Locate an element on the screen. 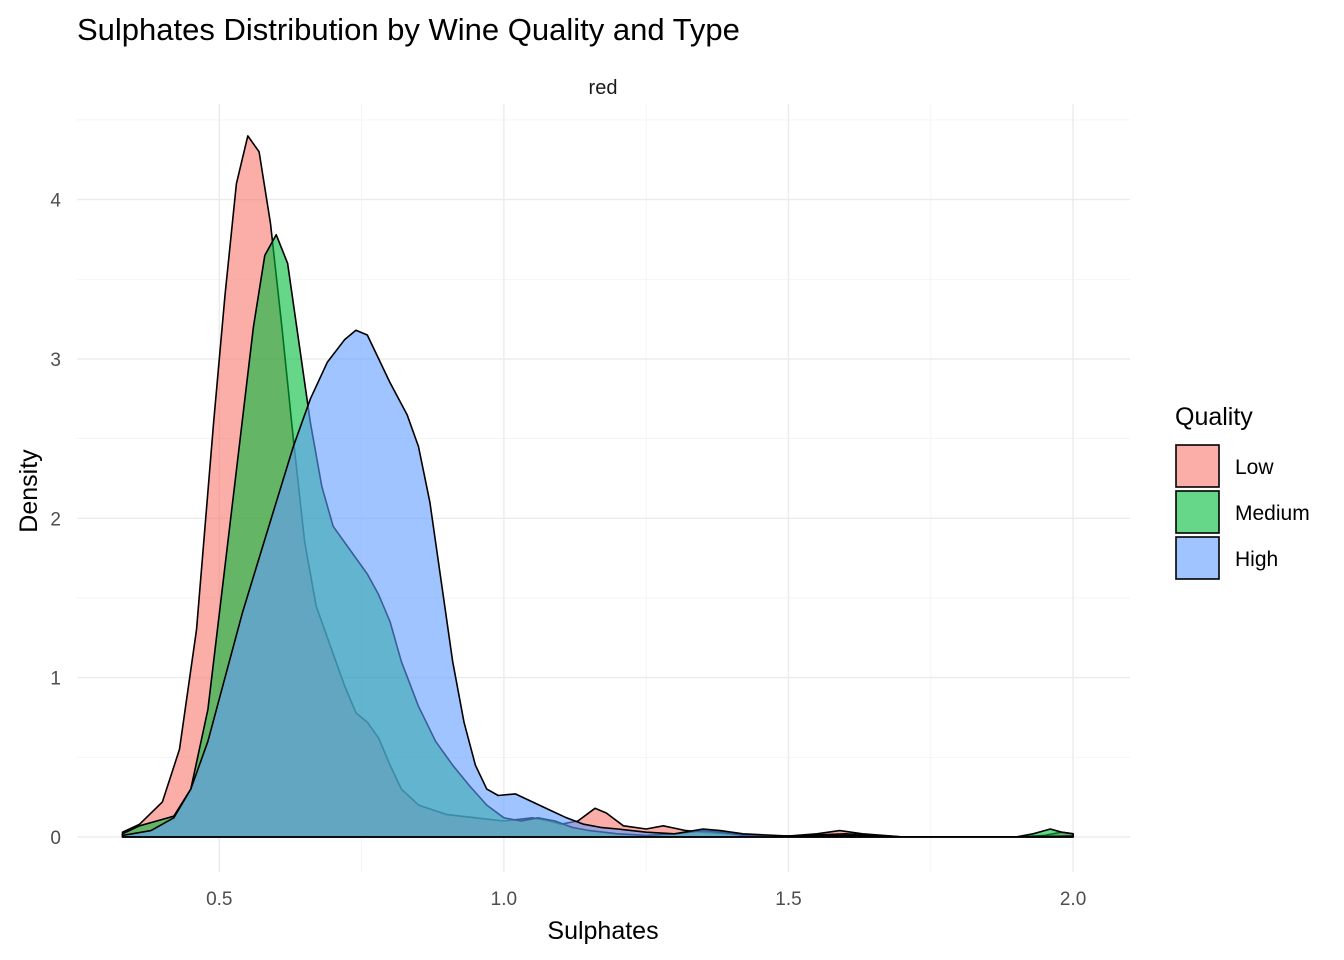  legend-title: Quality is located at coordinates (1214, 417).